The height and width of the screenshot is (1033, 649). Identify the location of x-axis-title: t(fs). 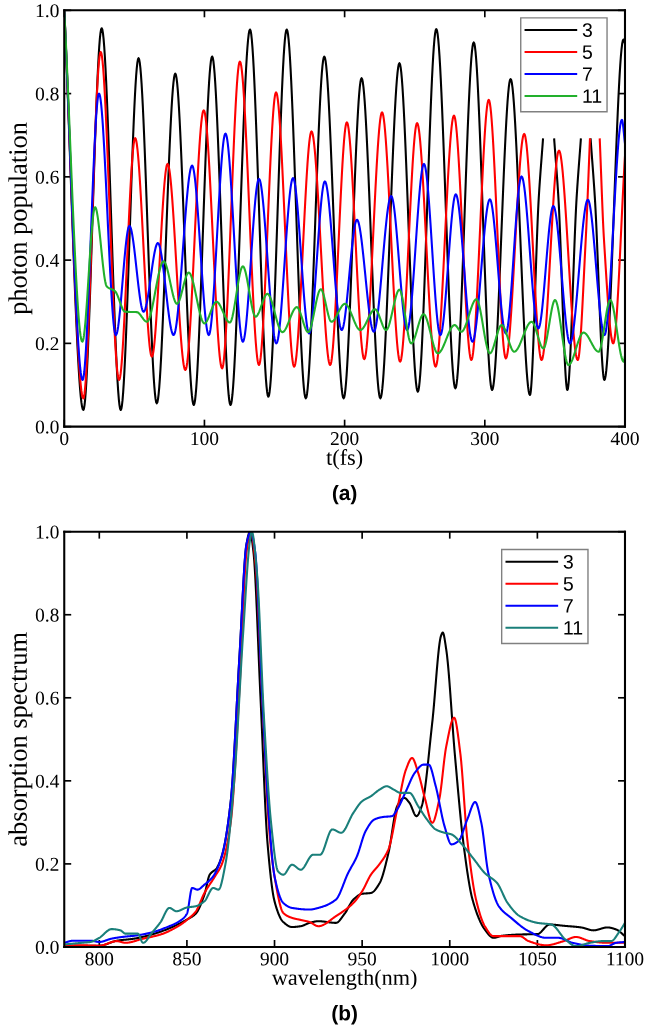
(344, 459).